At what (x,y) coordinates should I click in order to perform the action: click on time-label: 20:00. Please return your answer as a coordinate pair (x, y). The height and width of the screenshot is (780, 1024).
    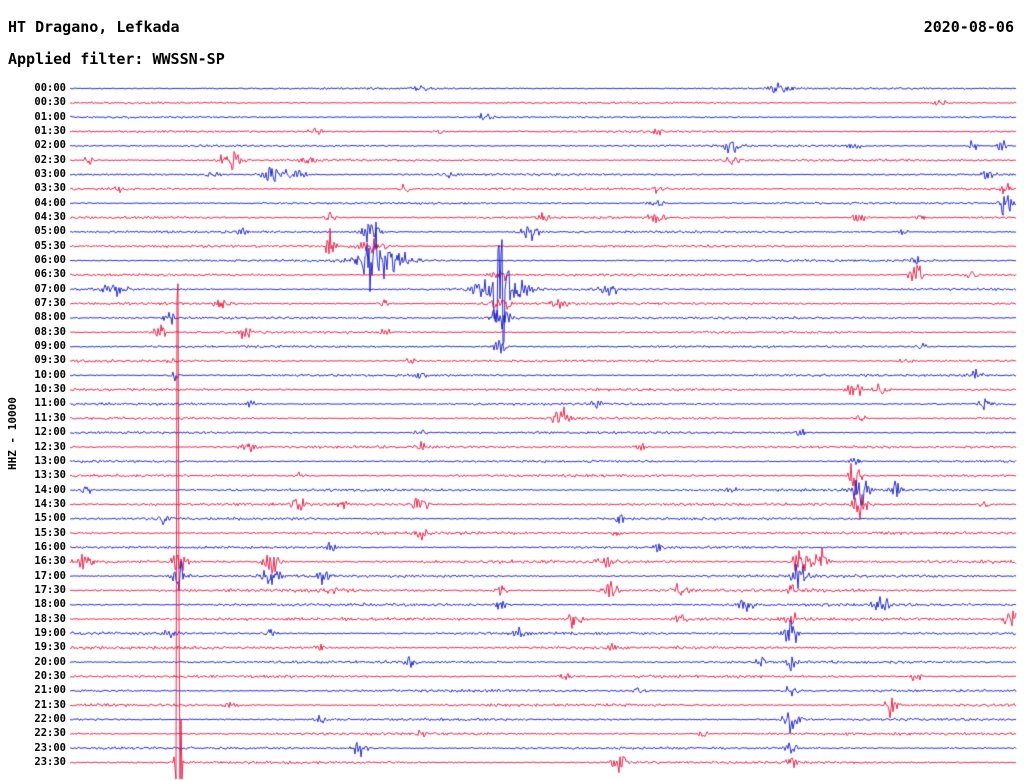
    Looking at the image, I should click on (50, 661).